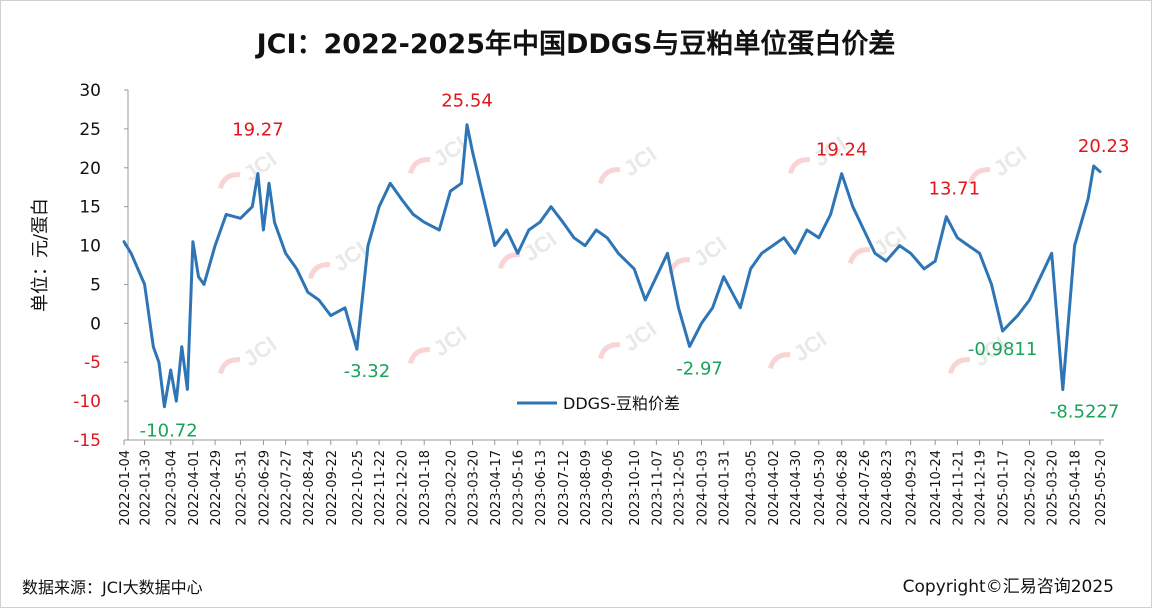  Describe the element at coordinates (380, 488) in the screenshot. I see `x-tick-label: 2022-11-22` at that location.